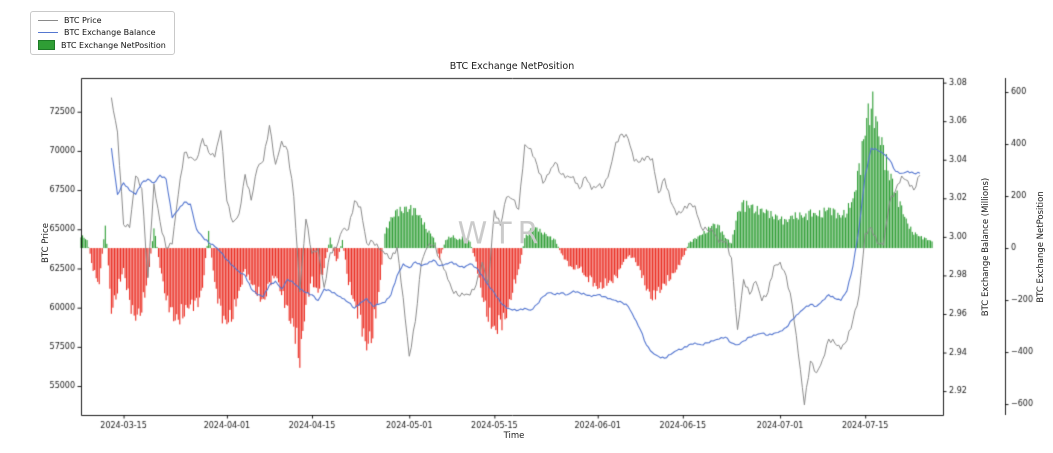  I want to click on legend-item: BTC Price, so click(102, 20).